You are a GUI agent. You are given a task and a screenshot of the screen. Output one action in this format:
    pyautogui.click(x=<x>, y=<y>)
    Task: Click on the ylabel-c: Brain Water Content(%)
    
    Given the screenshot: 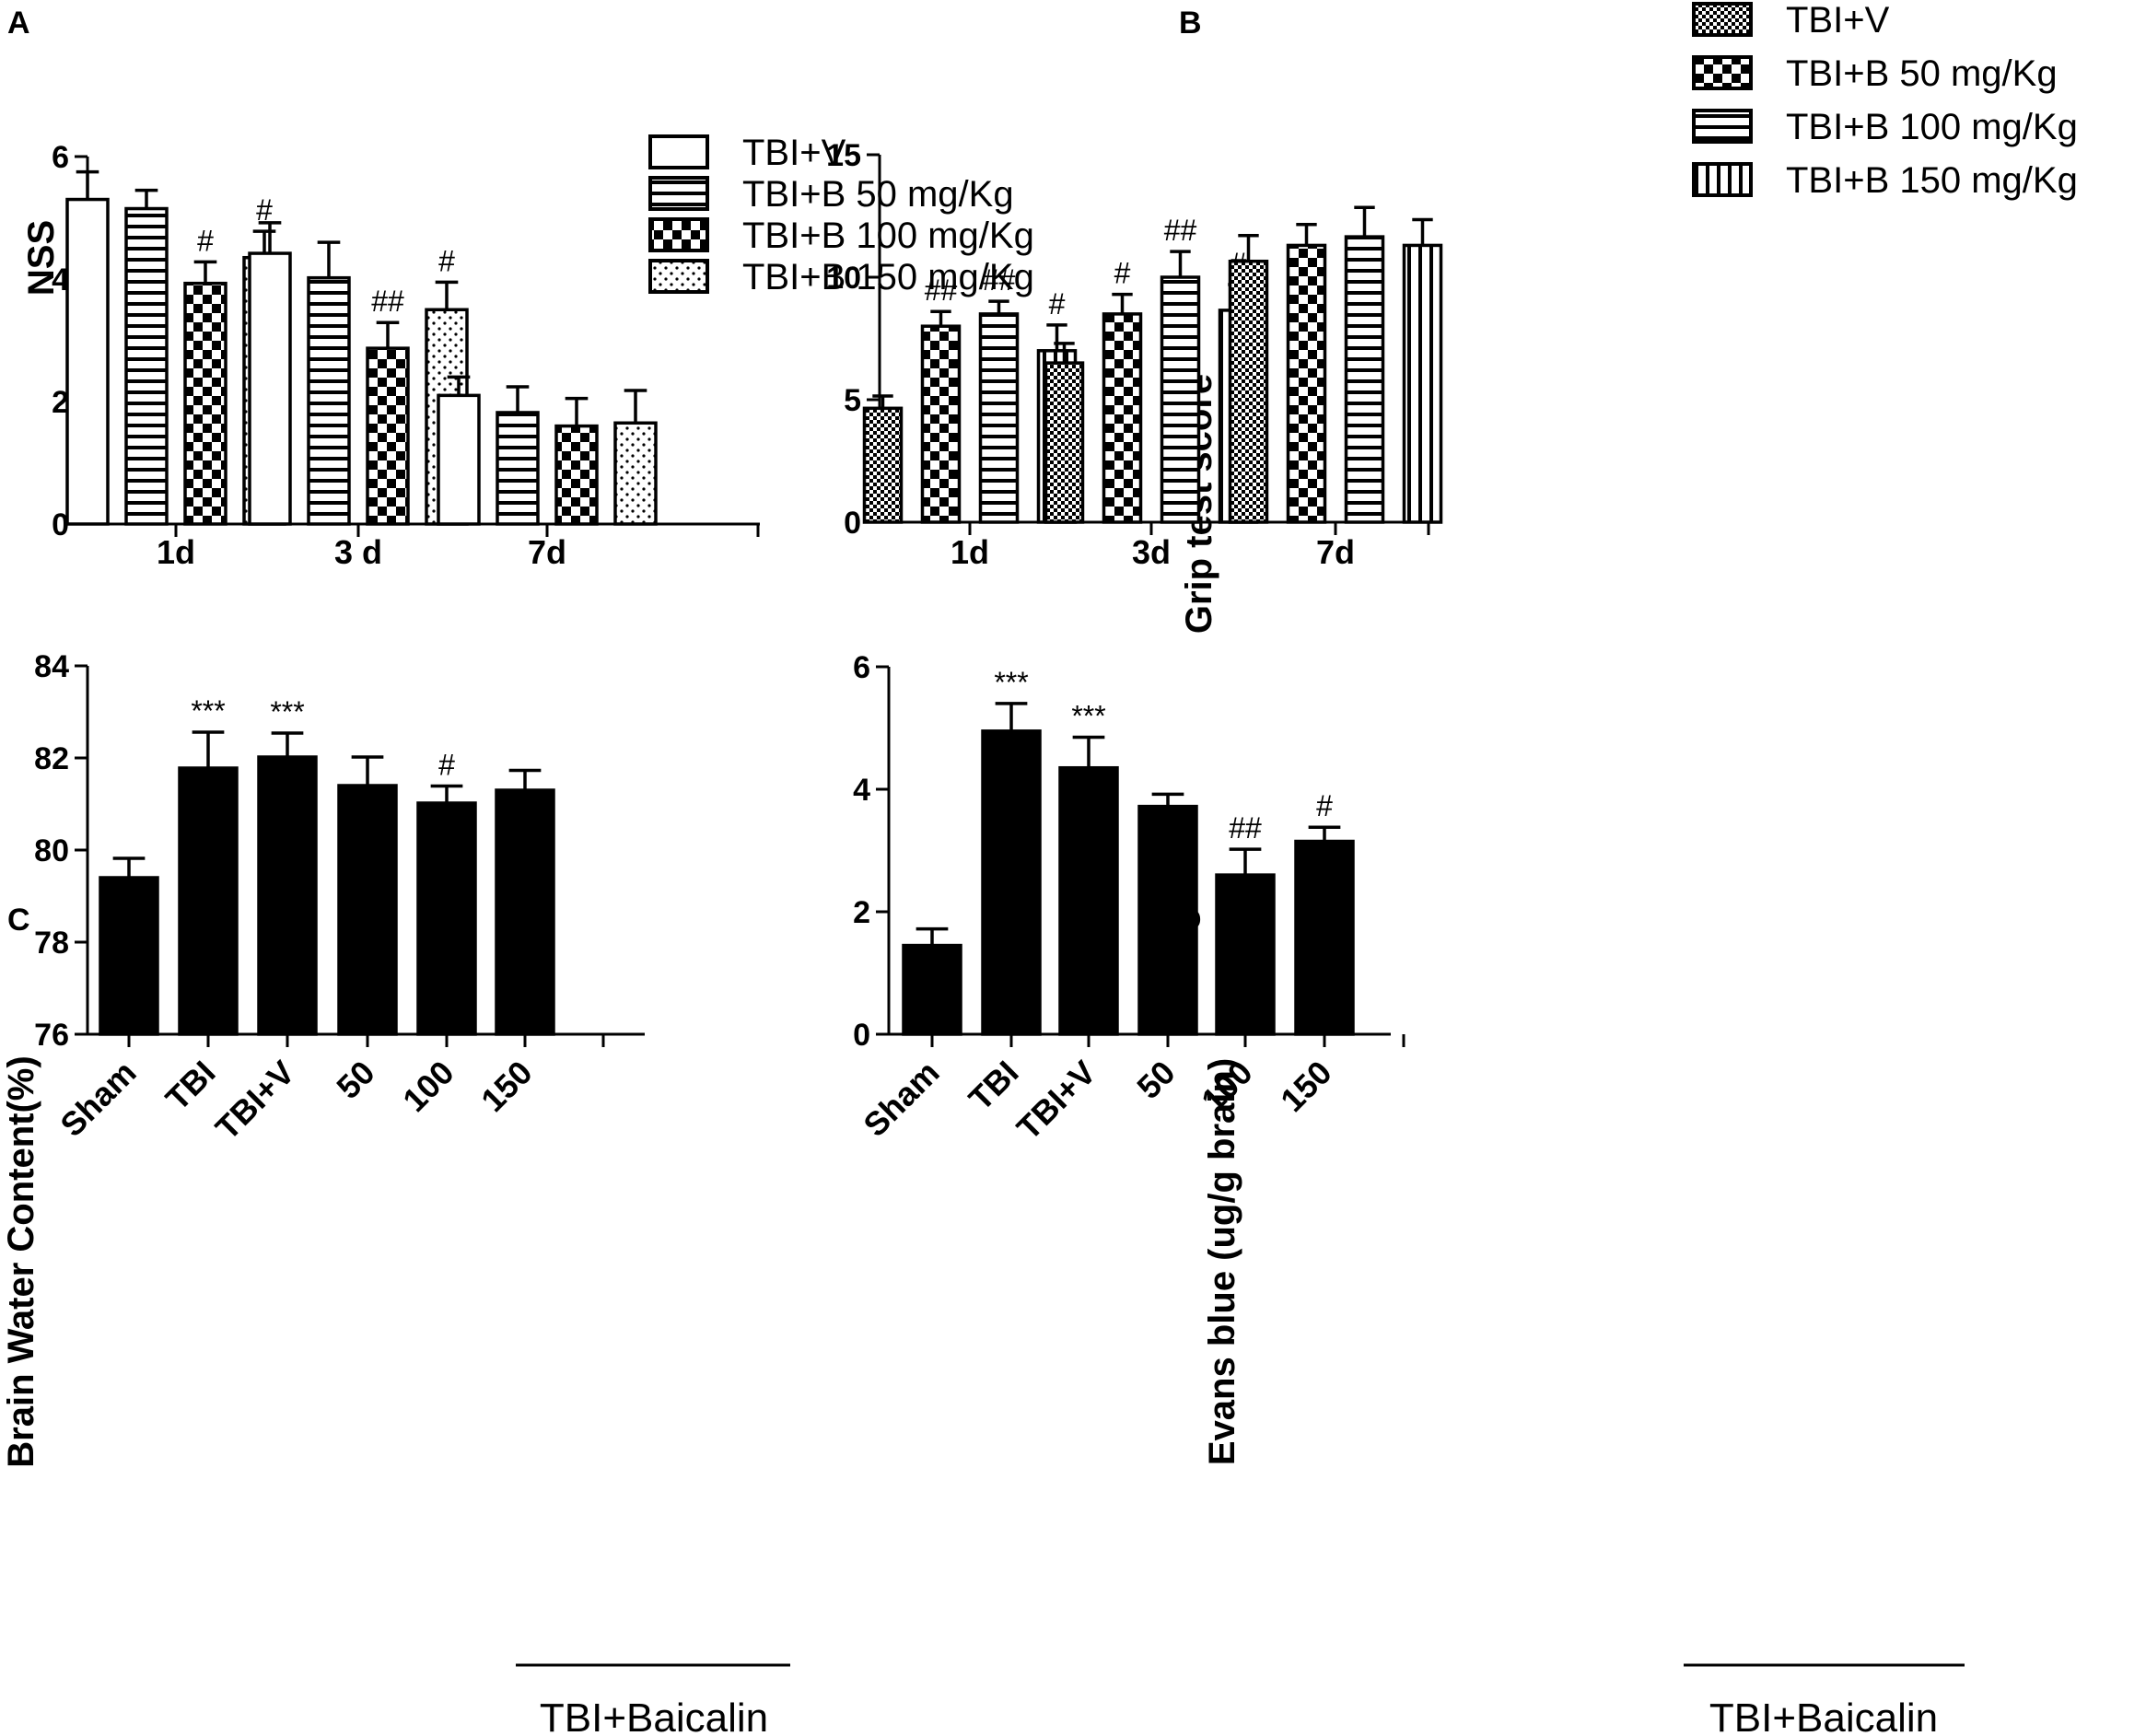 What is the action you would take?
    pyautogui.click(x=21, y=1261)
    